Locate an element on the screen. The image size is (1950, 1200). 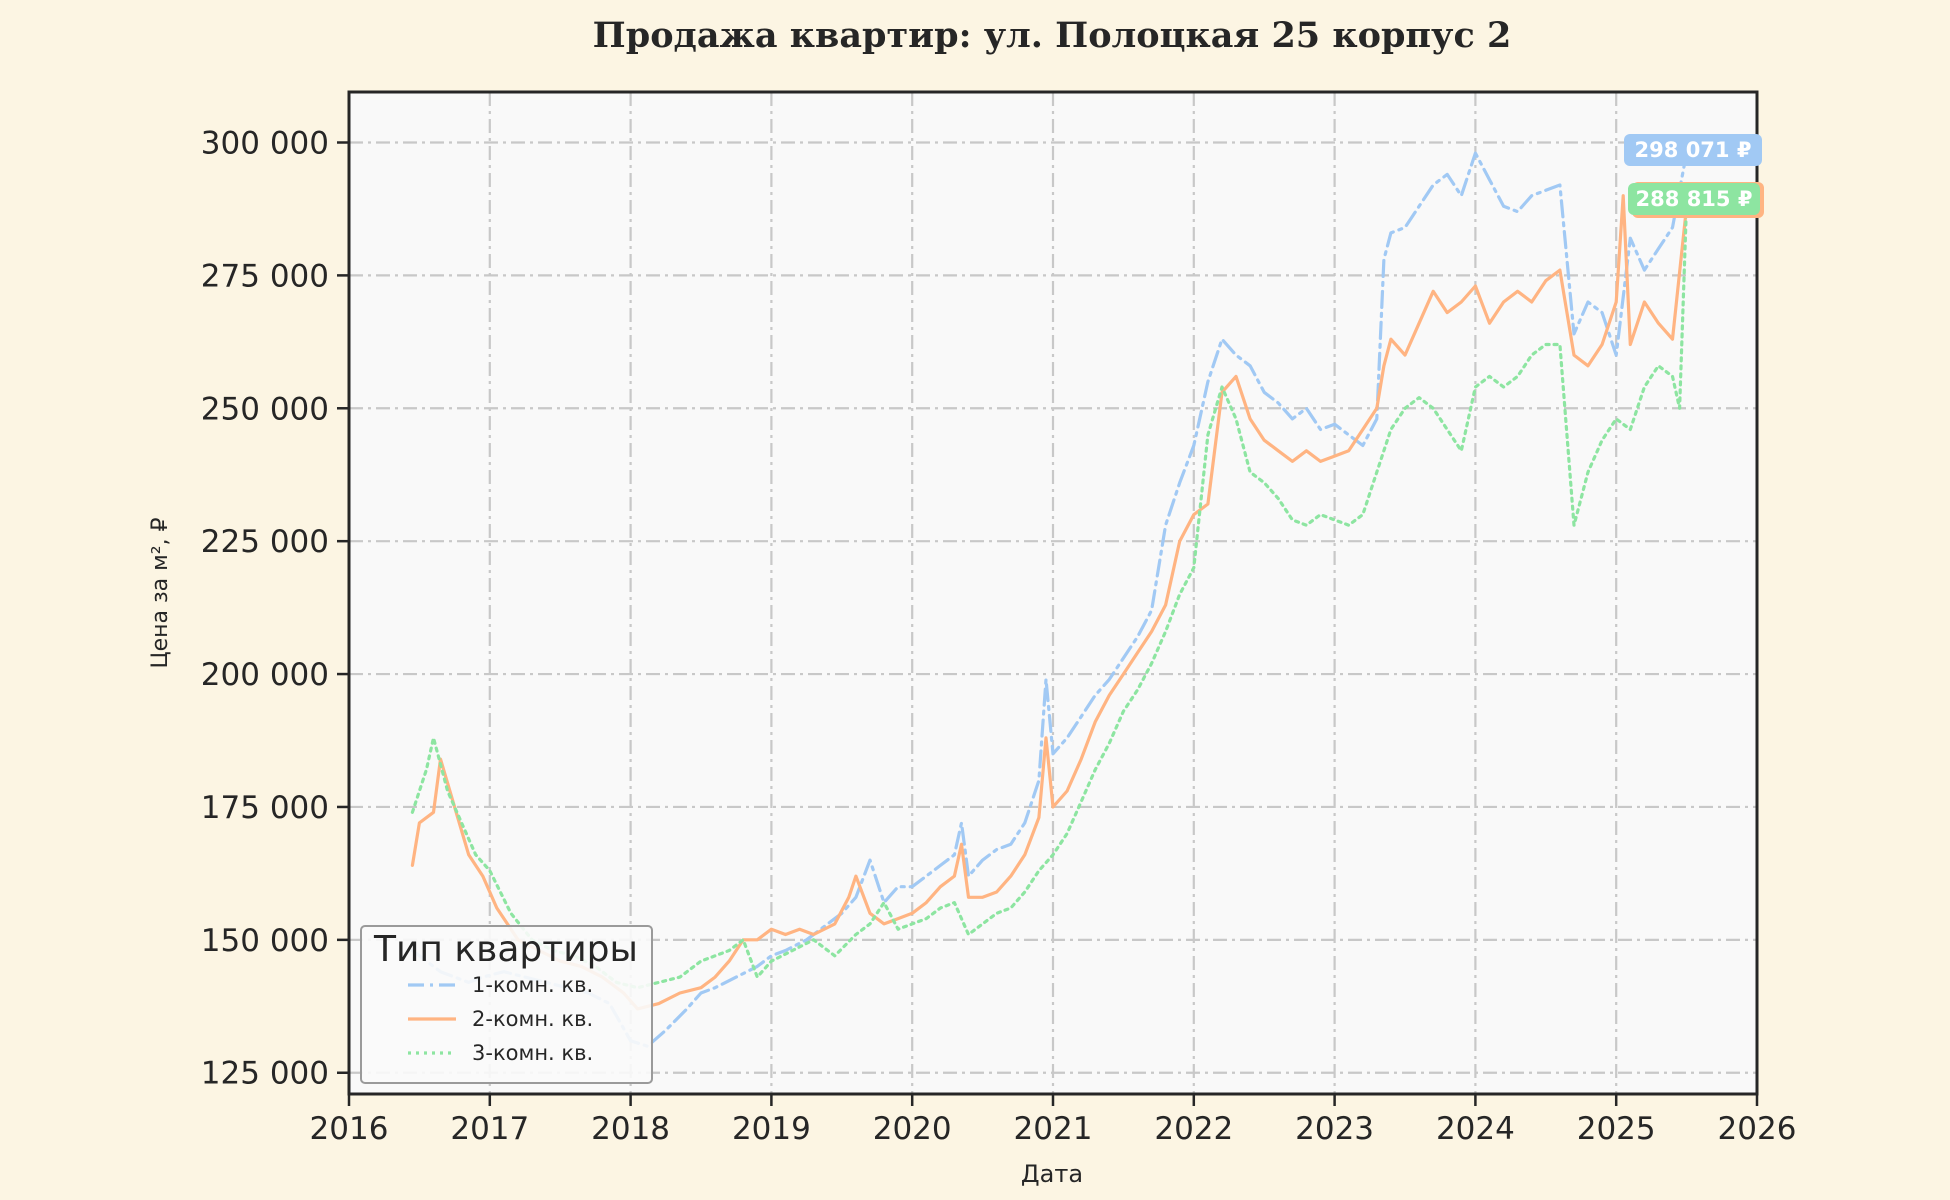
end-value-badges: 298 071 ₽ 288 815 ₽ is located at coordinates (1694, 176).